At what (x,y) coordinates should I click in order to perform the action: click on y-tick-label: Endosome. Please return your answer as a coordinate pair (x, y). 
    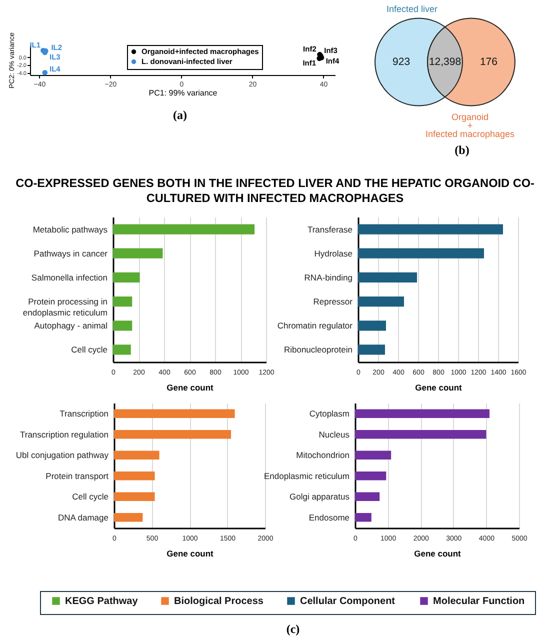
    Looking at the image, I should click on (329, 517).